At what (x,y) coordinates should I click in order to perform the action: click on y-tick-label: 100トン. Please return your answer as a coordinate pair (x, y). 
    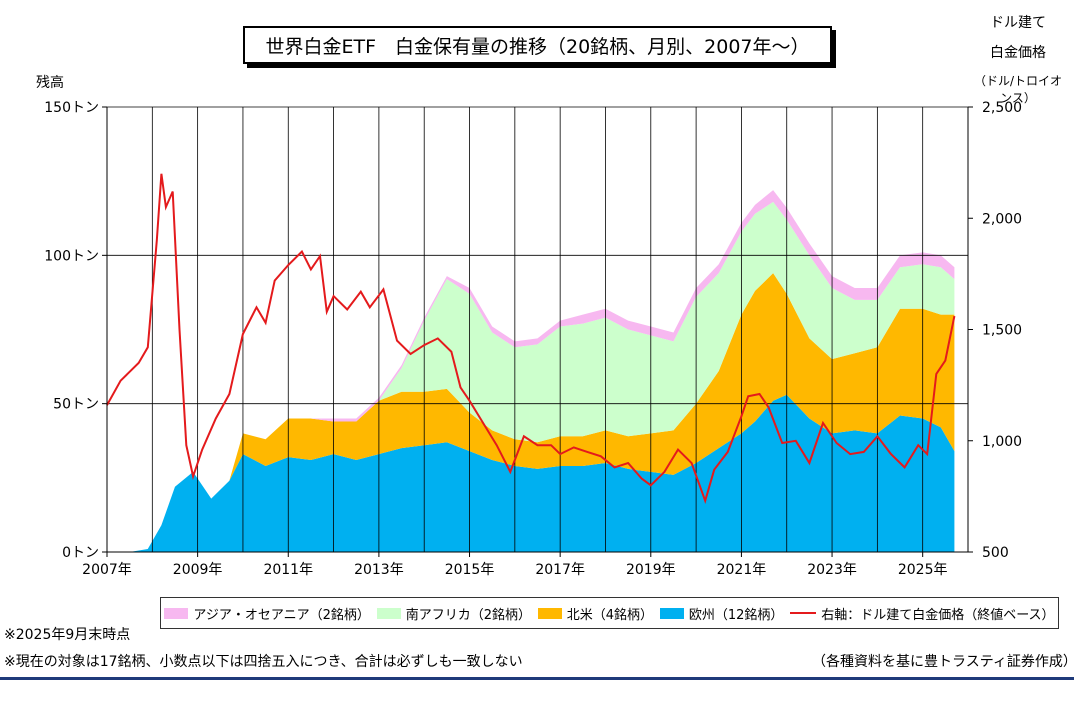
    Looking at the image, I should click on (71, 256).